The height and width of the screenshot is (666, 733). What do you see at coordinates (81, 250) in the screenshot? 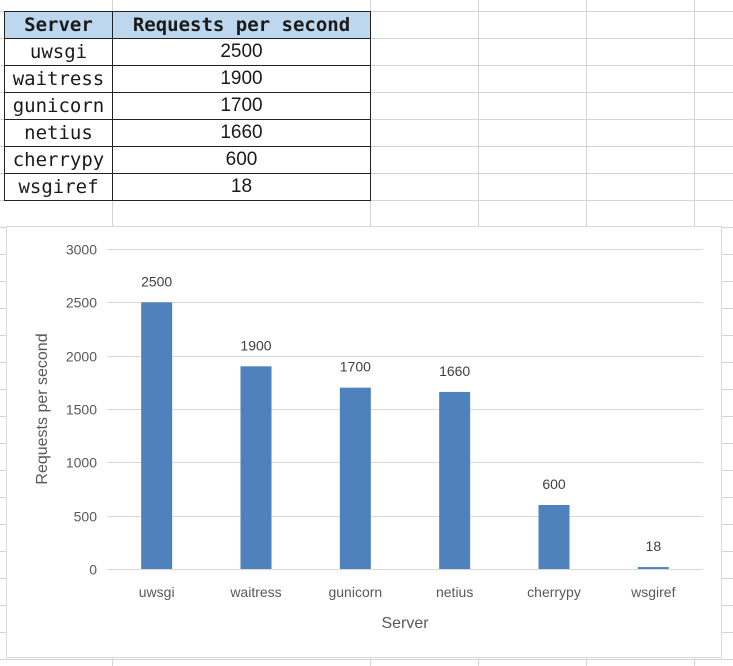
I see `y-tick-label: 3000` at bounding box center [81, 250].